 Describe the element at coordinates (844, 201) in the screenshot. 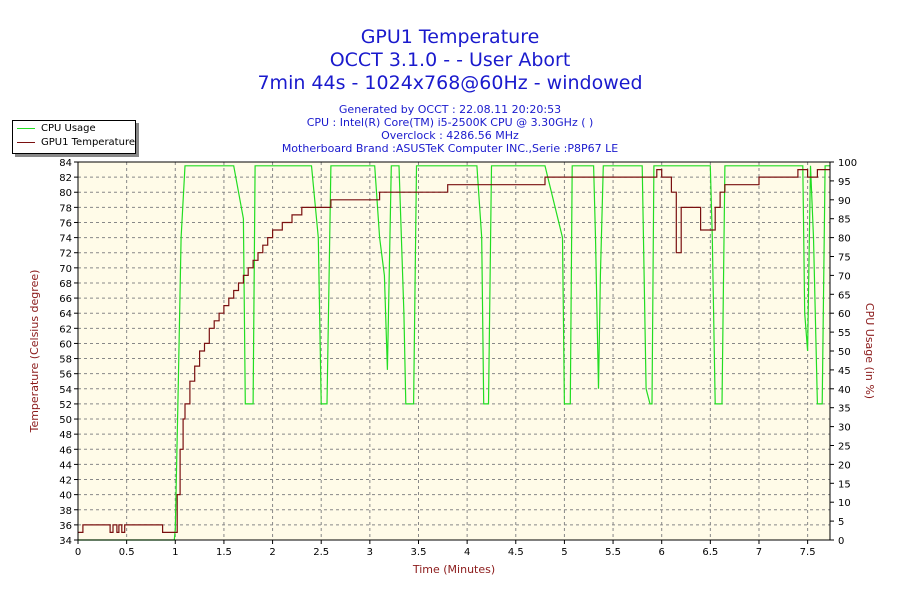

I see `y-right-tick-label: 90` at that location.